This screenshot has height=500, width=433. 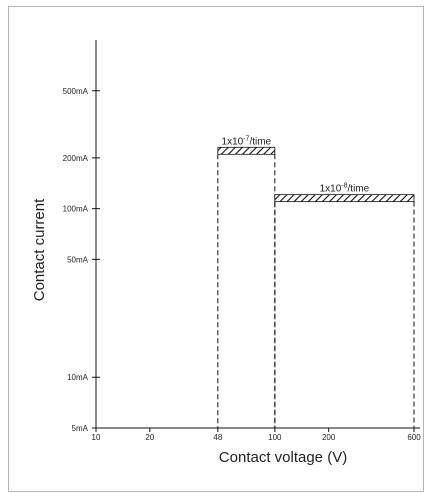 What do you see at coordinates (275, 437) in the screenshot?
I see `x-tick-label: 100` at bounding box center [275, 437].